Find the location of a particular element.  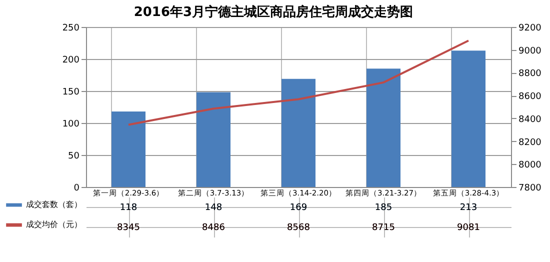

y2-tick-label: 8600 is located at coordinates (530, 97).